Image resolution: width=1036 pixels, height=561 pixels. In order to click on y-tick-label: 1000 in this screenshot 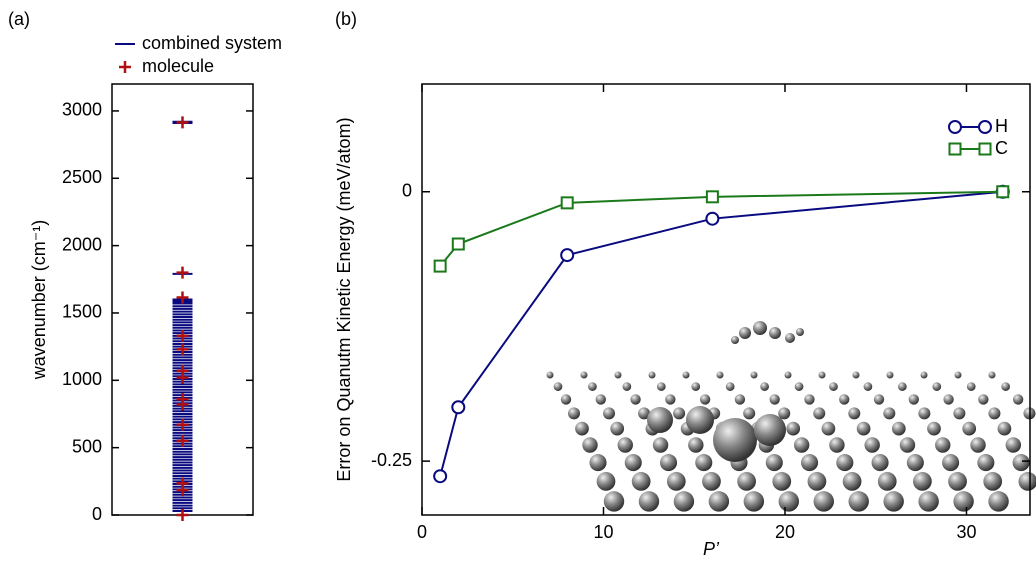, I will do `click(82, 379)`.